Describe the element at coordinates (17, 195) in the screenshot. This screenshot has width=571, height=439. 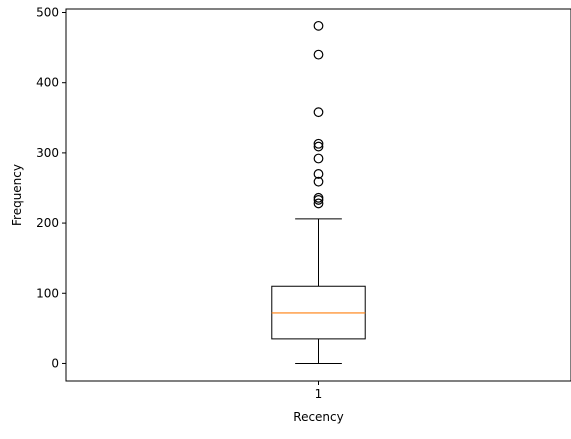
I see `y-axis-label: Frequency` at that location.